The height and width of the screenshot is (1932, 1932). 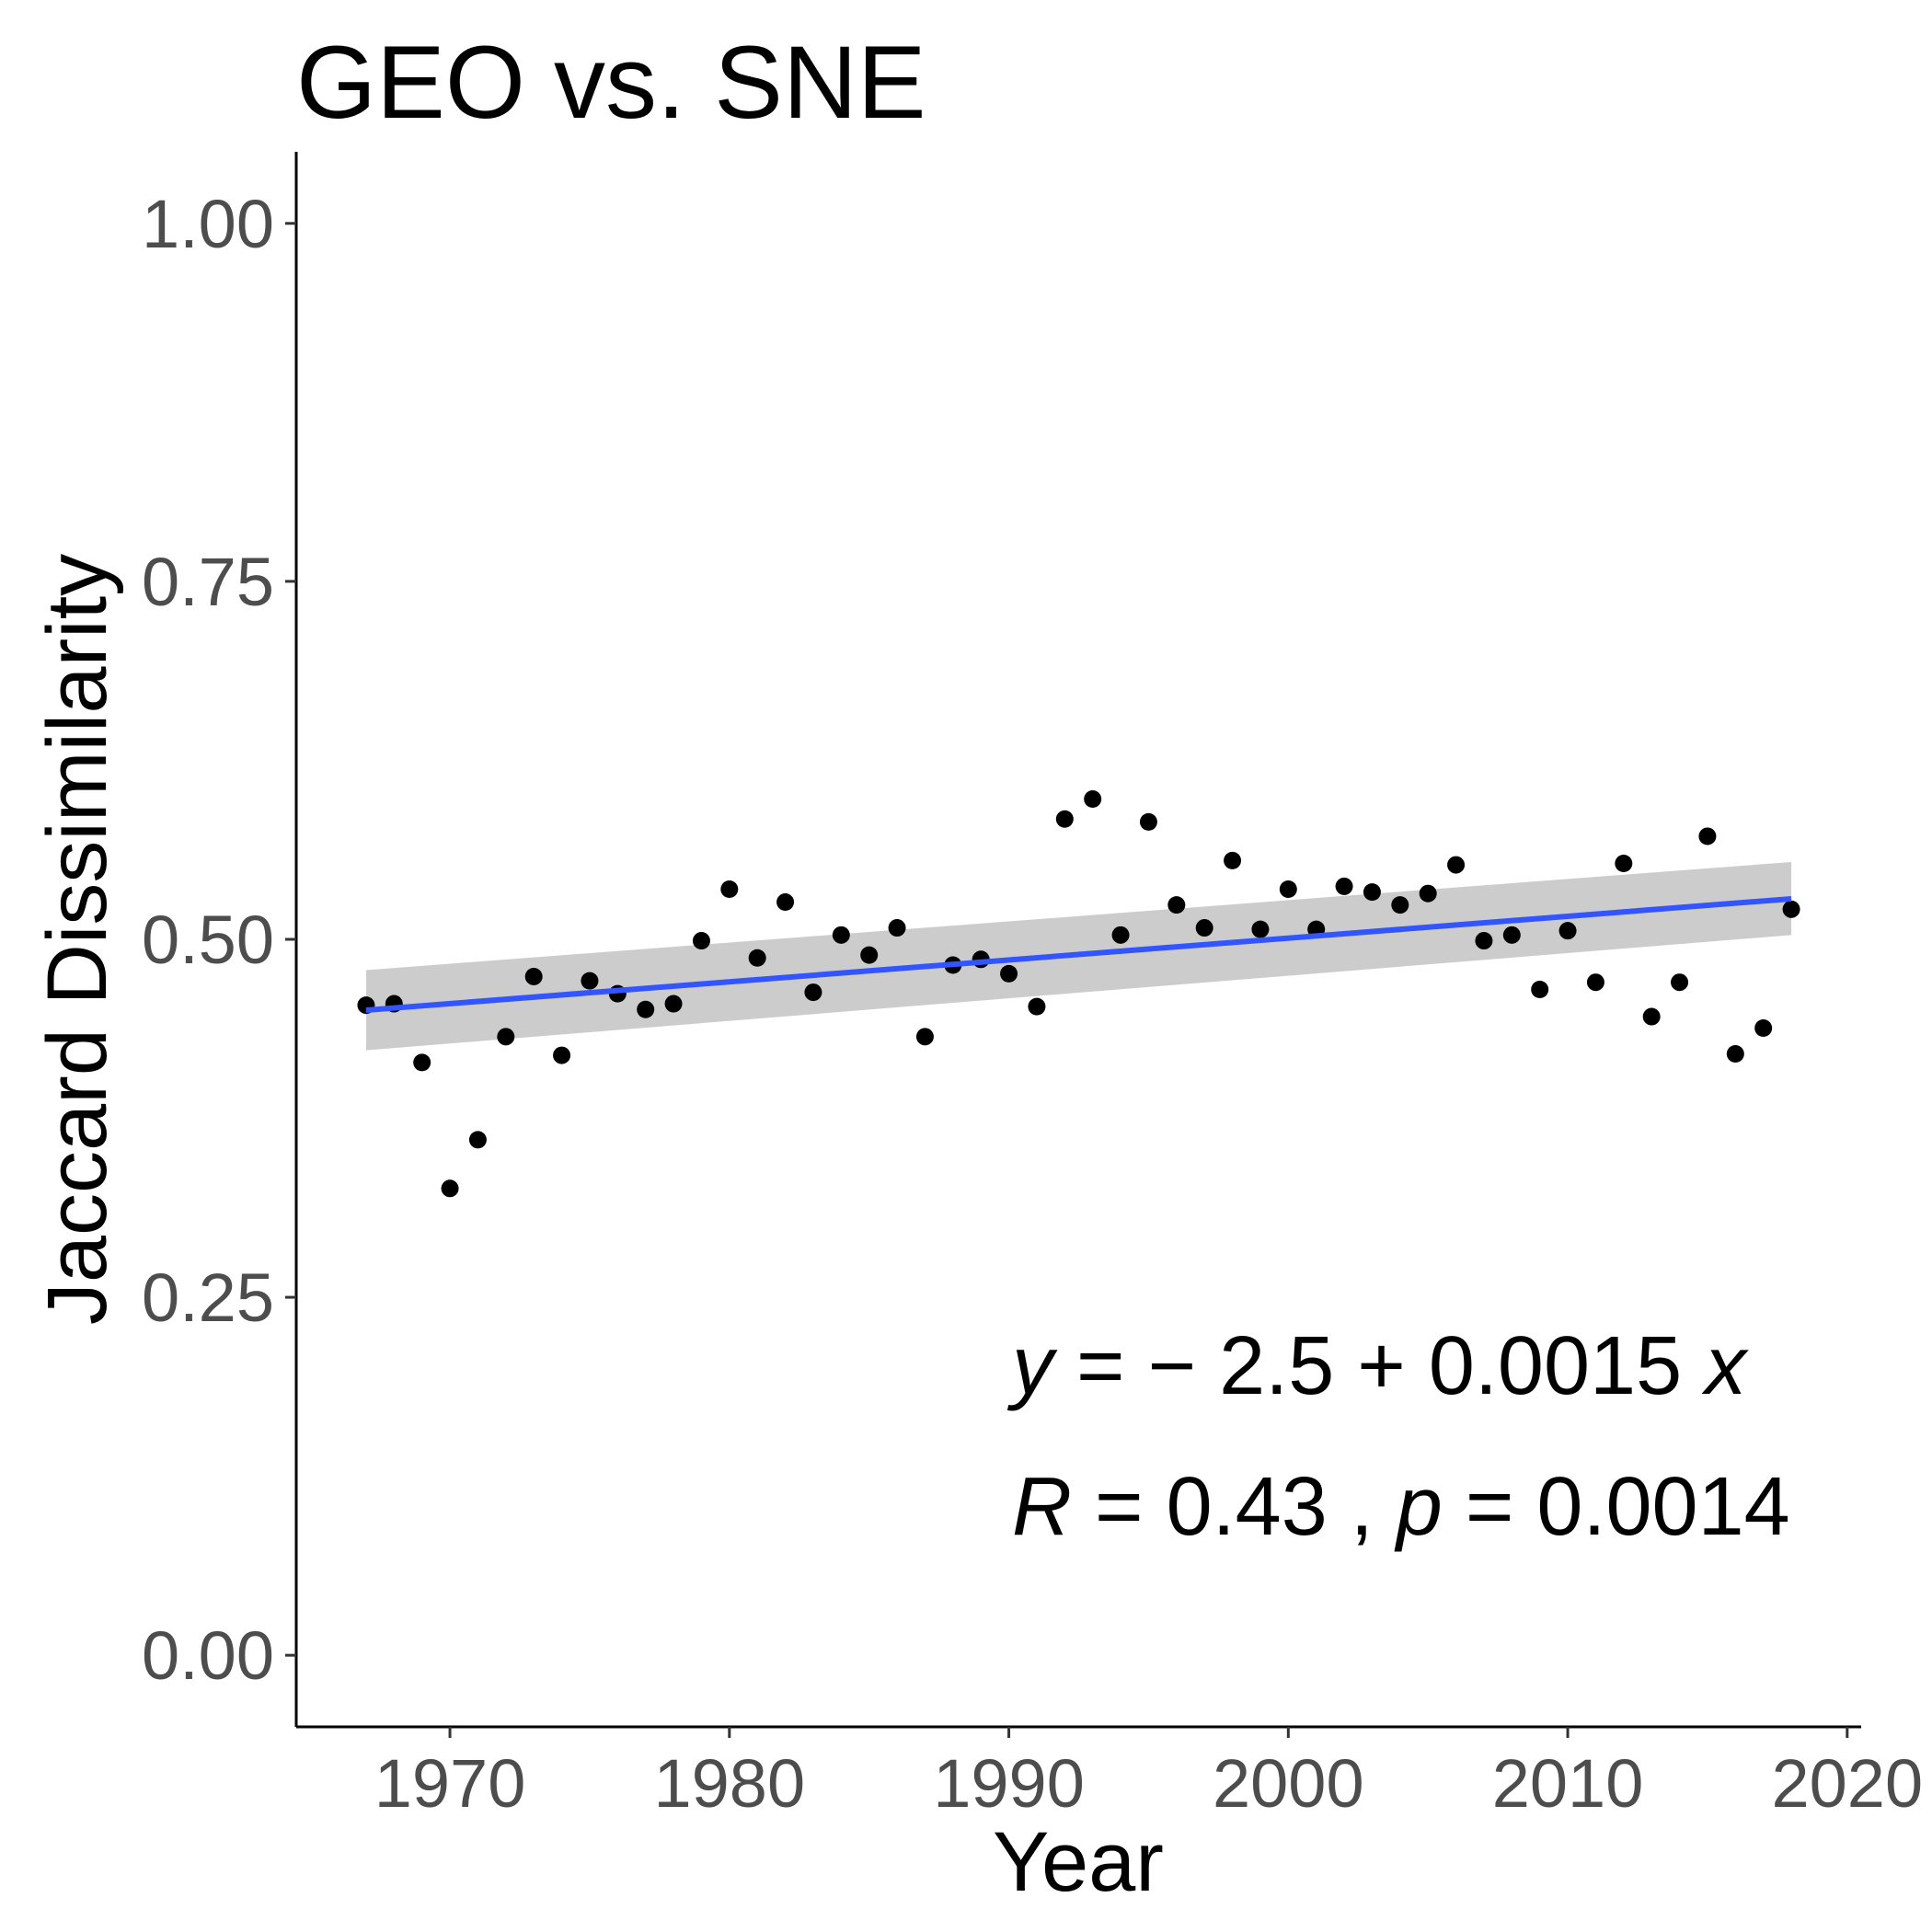 I want to click on x-tick-label: 2000, so click(x=1288, y=1783).